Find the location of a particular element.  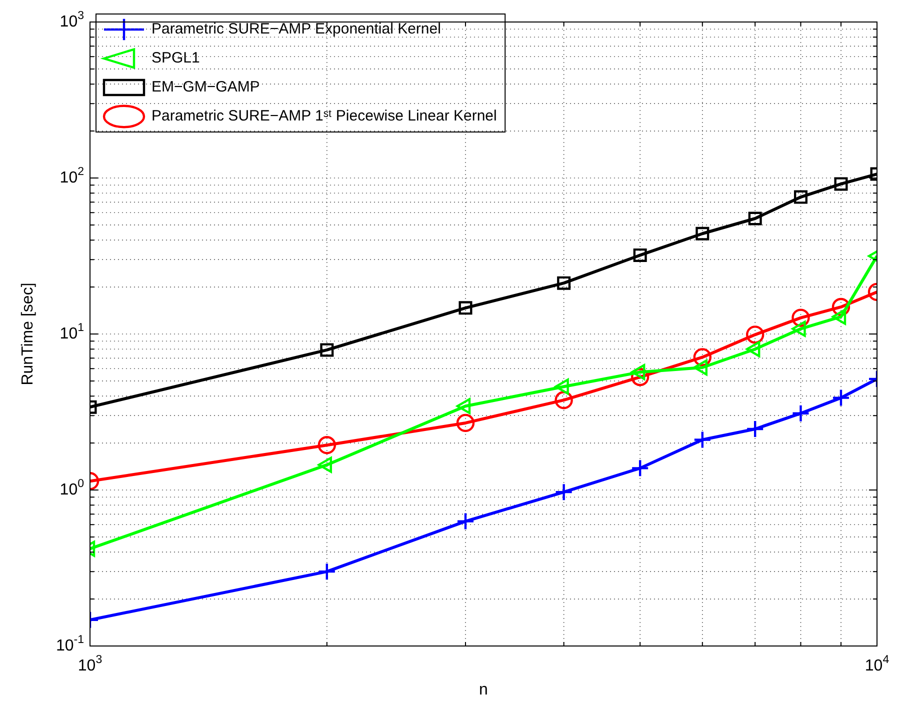

legend-label: Parametric SURE−AMP Exponential Kernel is located at coordinates (296, 29).